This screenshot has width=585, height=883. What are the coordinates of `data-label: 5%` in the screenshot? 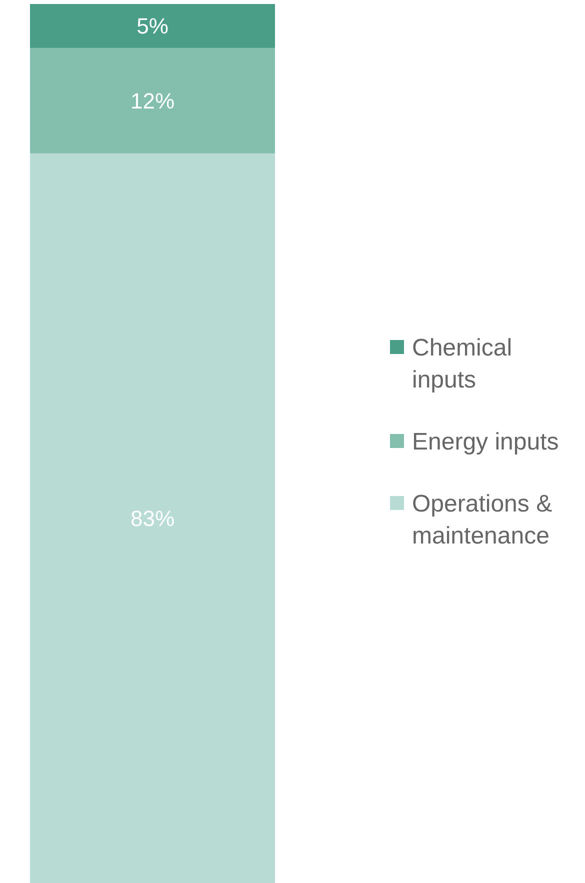 It's located at (152, 26).